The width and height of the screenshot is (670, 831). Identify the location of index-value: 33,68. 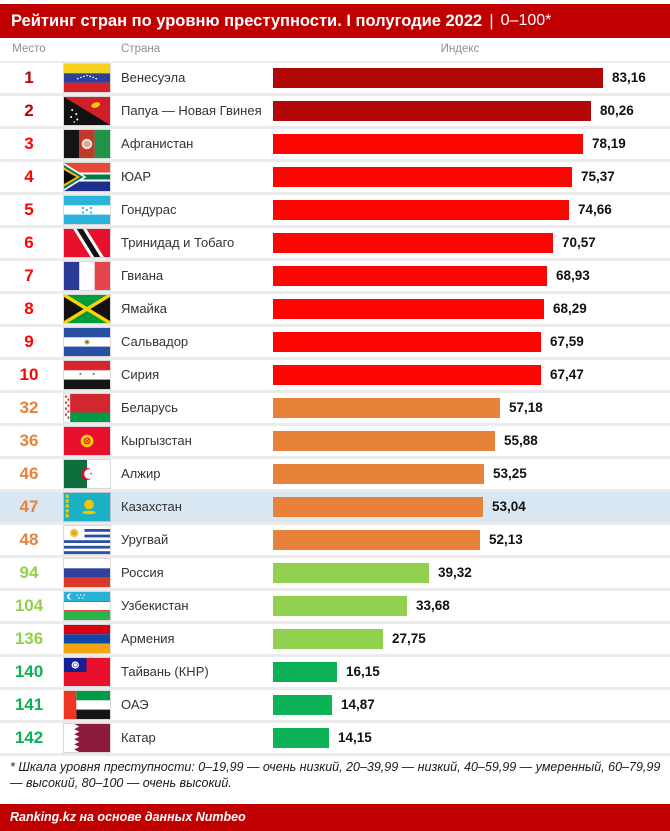
(433, 605).